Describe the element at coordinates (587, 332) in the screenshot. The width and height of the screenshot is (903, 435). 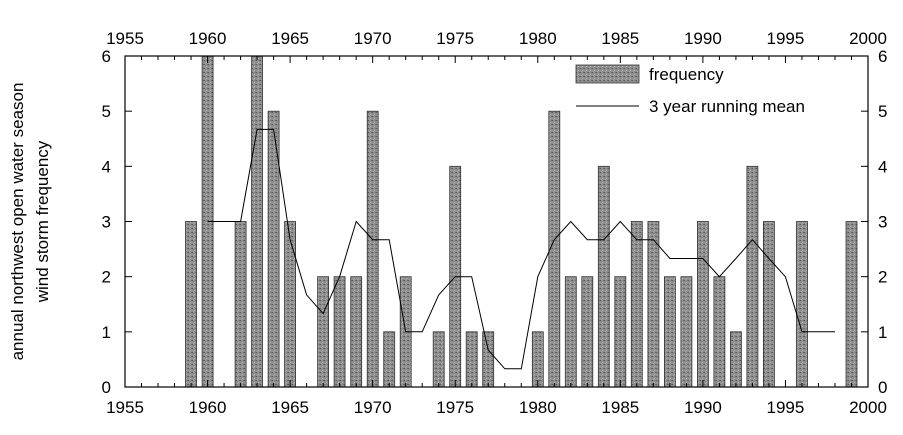
I see `bar-1983` at that location.